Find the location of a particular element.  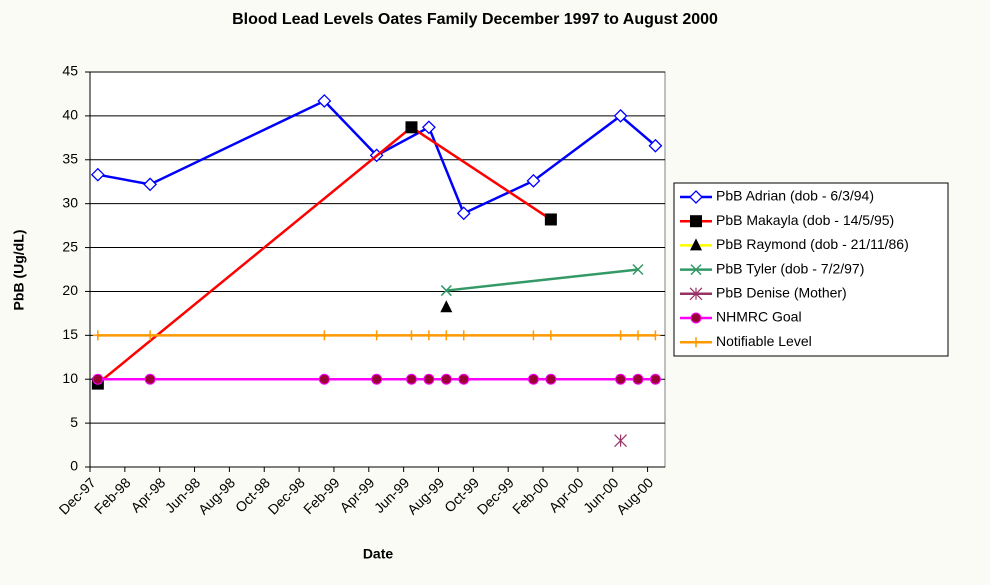

legend-label: PbB Raymond (dob - 21/11/86) is located at coordinates (812, 244).